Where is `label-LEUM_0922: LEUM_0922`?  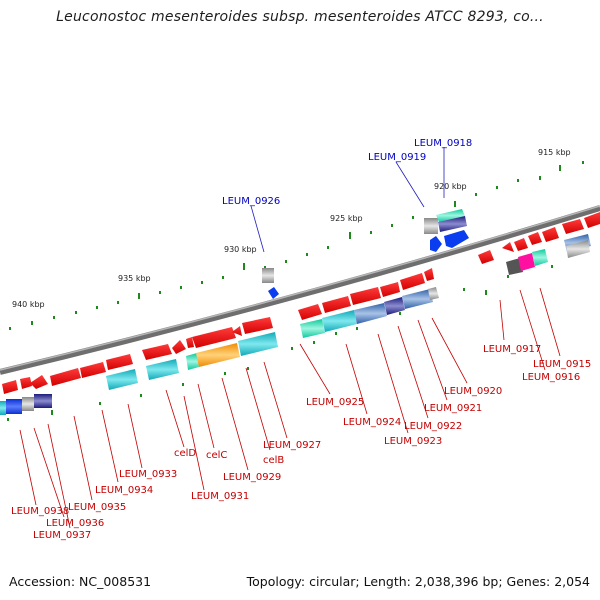 label-LEUM_0922: LEUM_0922 is located at coordinates (433, 426).